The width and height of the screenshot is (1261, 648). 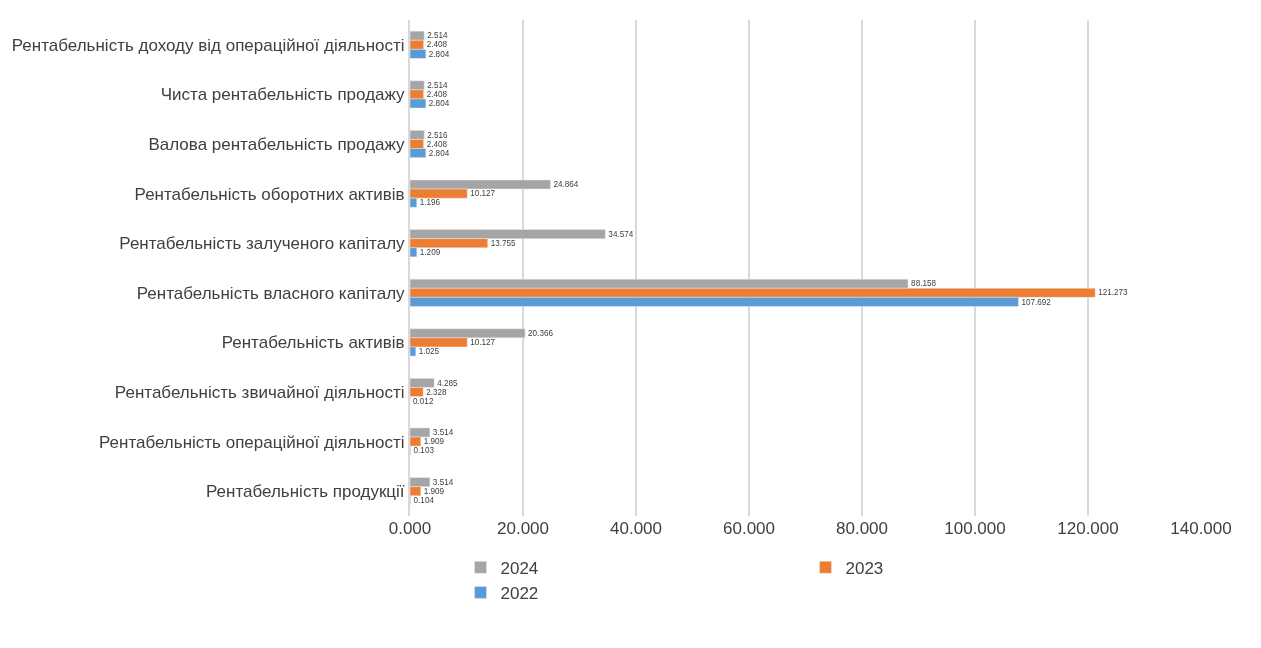 What do you see at coordinates (519, 568) in the screenshot?
I see `legend-label: 2024` at bounding box center [519, 568].